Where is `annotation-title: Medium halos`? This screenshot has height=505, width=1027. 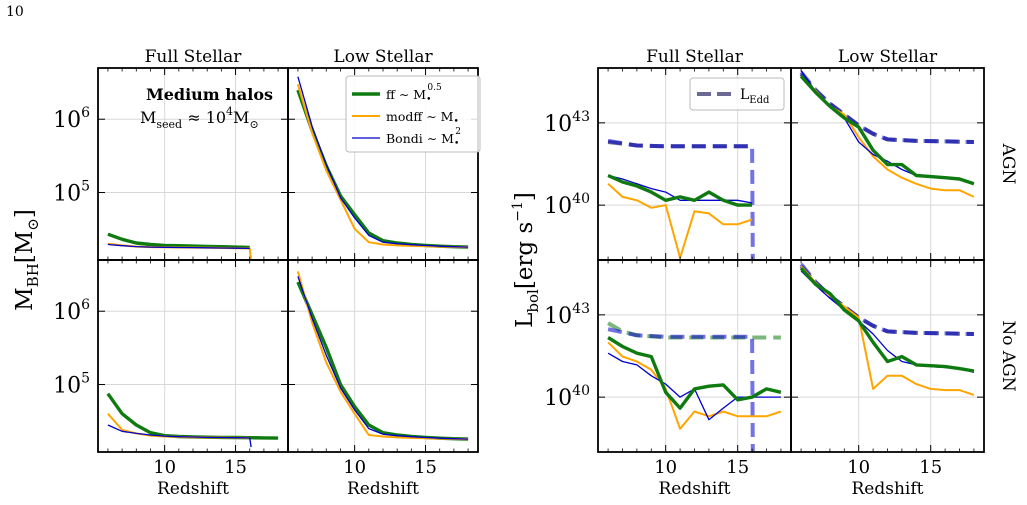 annotation-title: Medium halos is located at coordinates (209, 94).